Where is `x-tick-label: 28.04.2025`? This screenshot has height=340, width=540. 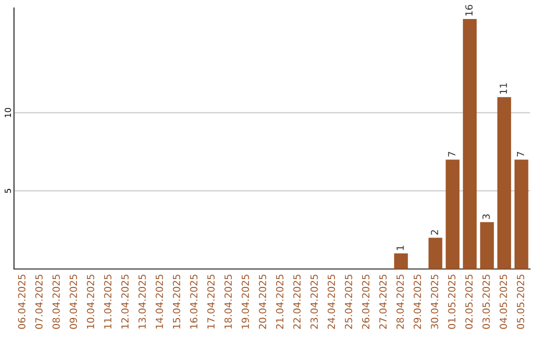 x-tick-label: 28.04.2025 is located at coordinates (400, 301).